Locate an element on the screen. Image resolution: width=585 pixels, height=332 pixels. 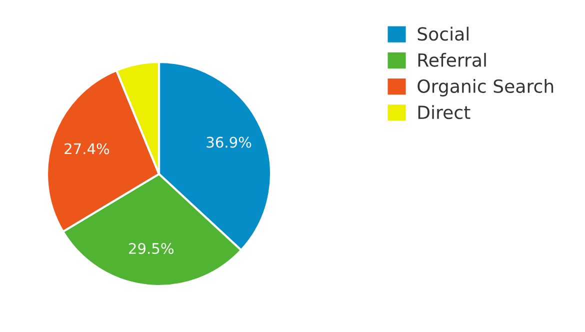
data-label: 36.9% is located at coordinates (229, 142).